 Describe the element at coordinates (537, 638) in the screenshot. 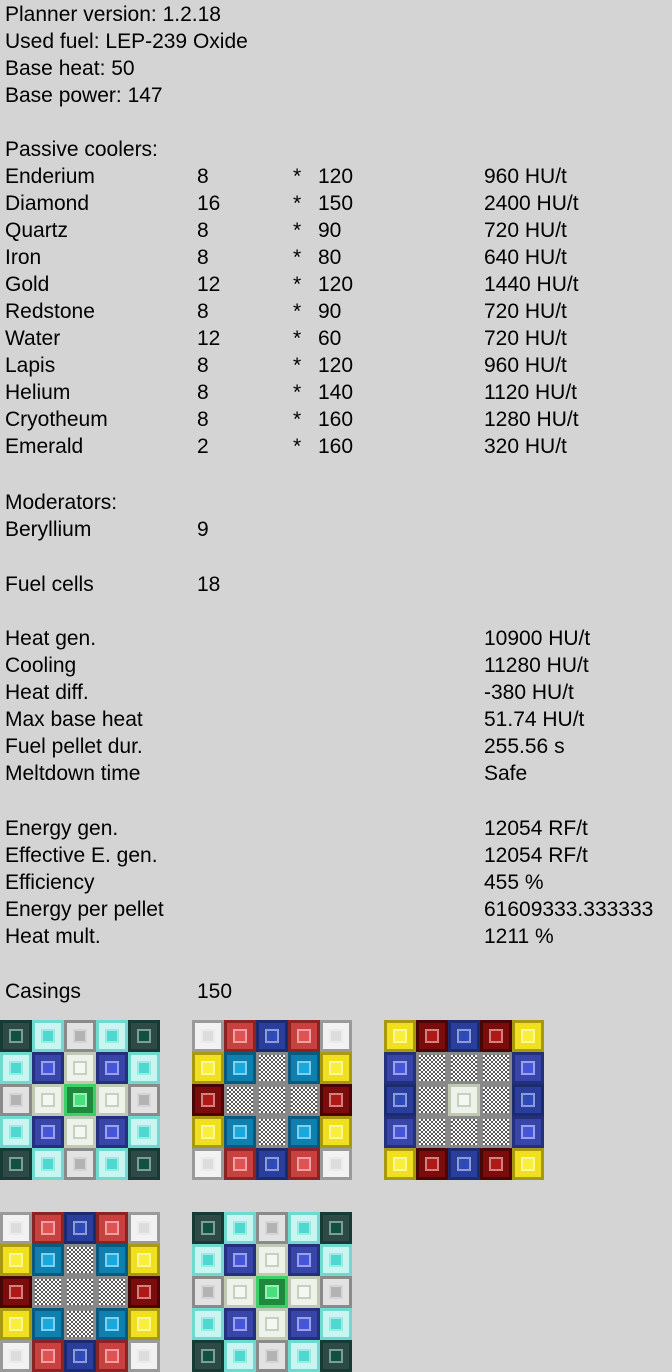

I see `heat-stat-value: 10900 HU/t` at that location.